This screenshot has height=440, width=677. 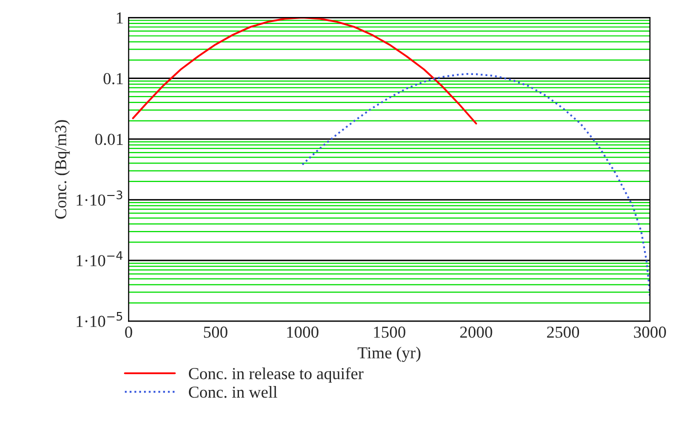 I want to click on x-tick-label: 1500, so click(x=390, y=332).